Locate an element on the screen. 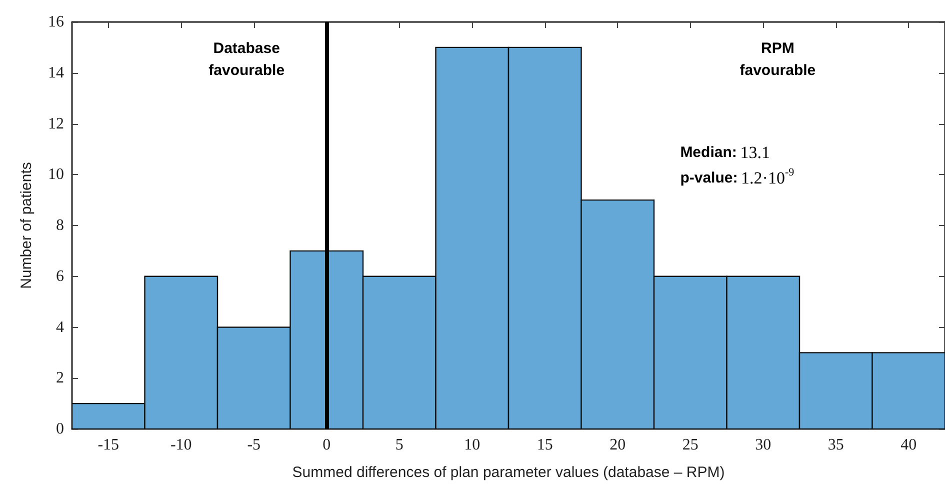  x-tick-label: -5 is located at coordinates (254, 445).